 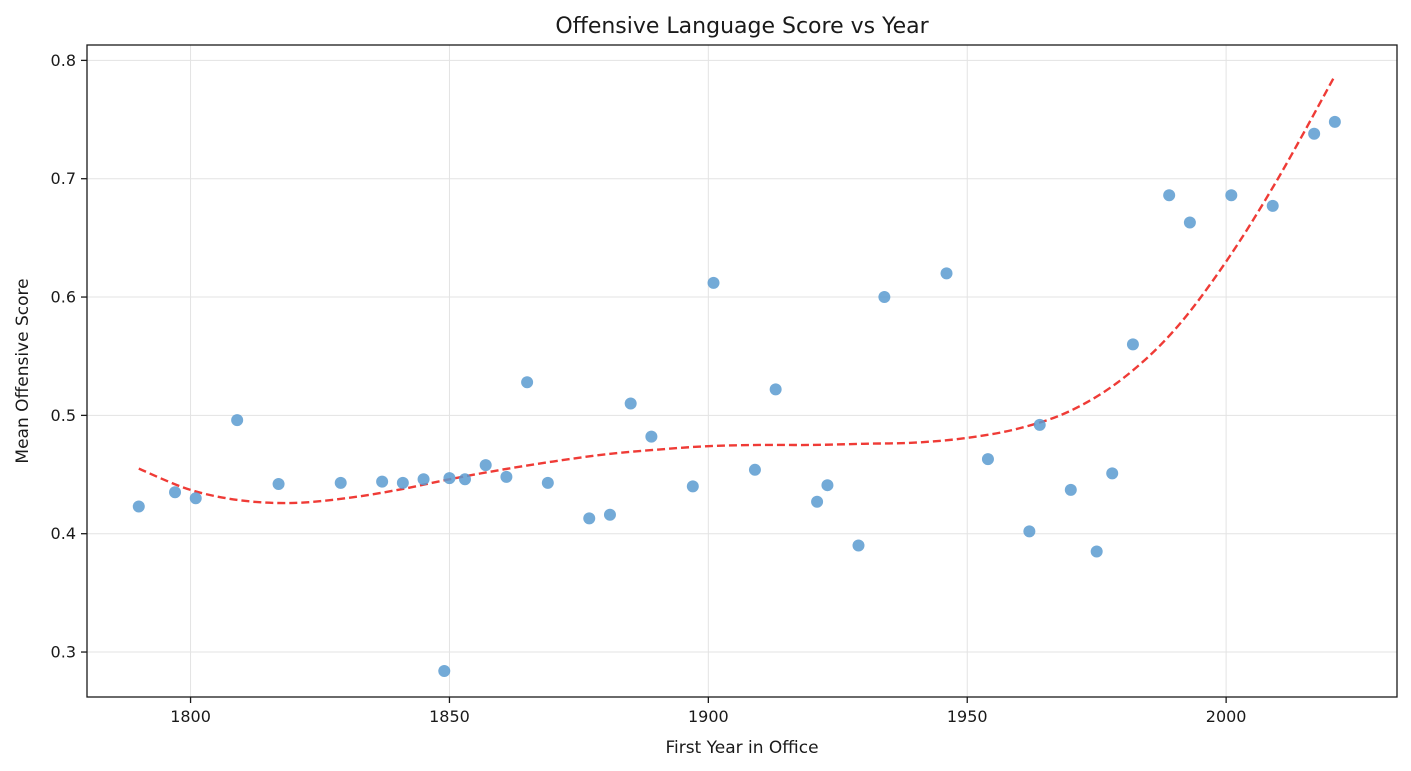 What do you see at coordinates (63, 297) in the screenshot?
I see `y-tick-label: 0.6` at bounding box center [63, 297].